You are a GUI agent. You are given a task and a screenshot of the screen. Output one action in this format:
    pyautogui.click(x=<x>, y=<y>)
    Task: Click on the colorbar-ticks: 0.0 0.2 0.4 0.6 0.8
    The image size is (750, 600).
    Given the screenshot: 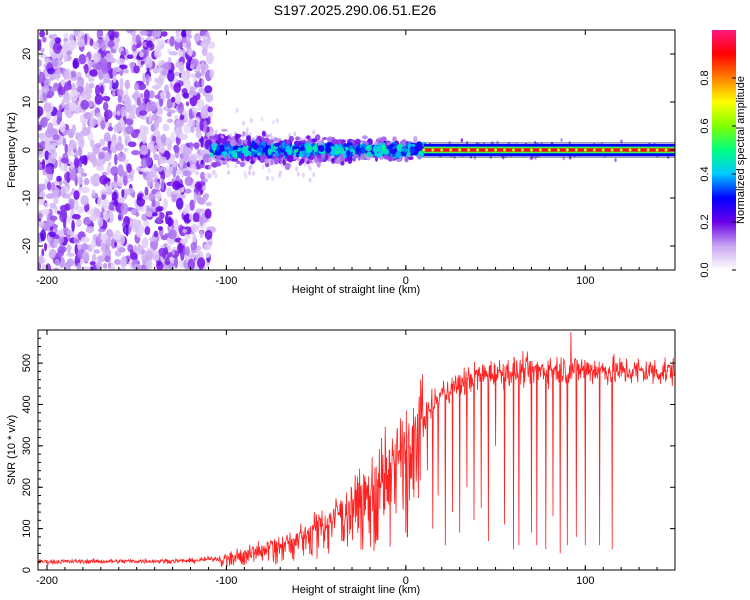 What is the action you would take?
    pyautogui.click(x=717, y=174)
    